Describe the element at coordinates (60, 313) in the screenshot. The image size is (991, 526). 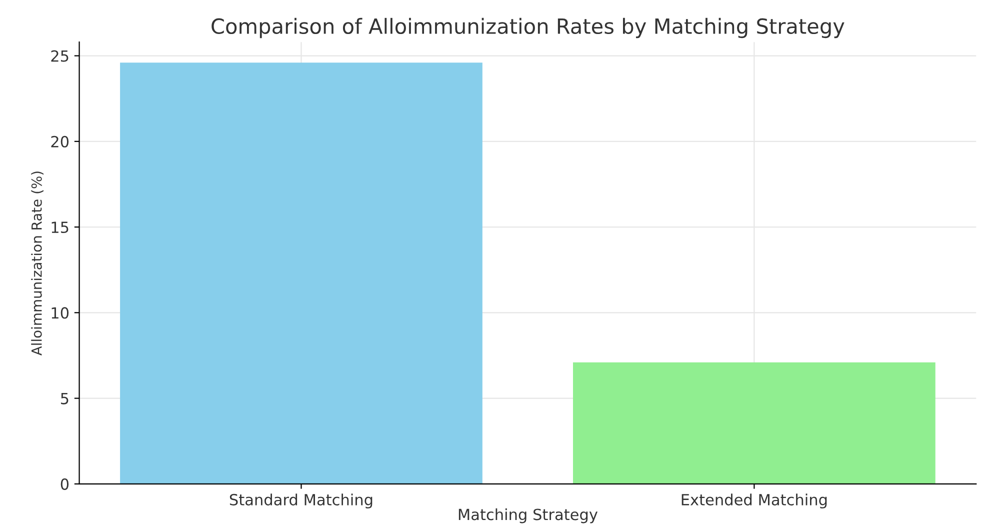
I see `y-tick-label: 10` at that location.